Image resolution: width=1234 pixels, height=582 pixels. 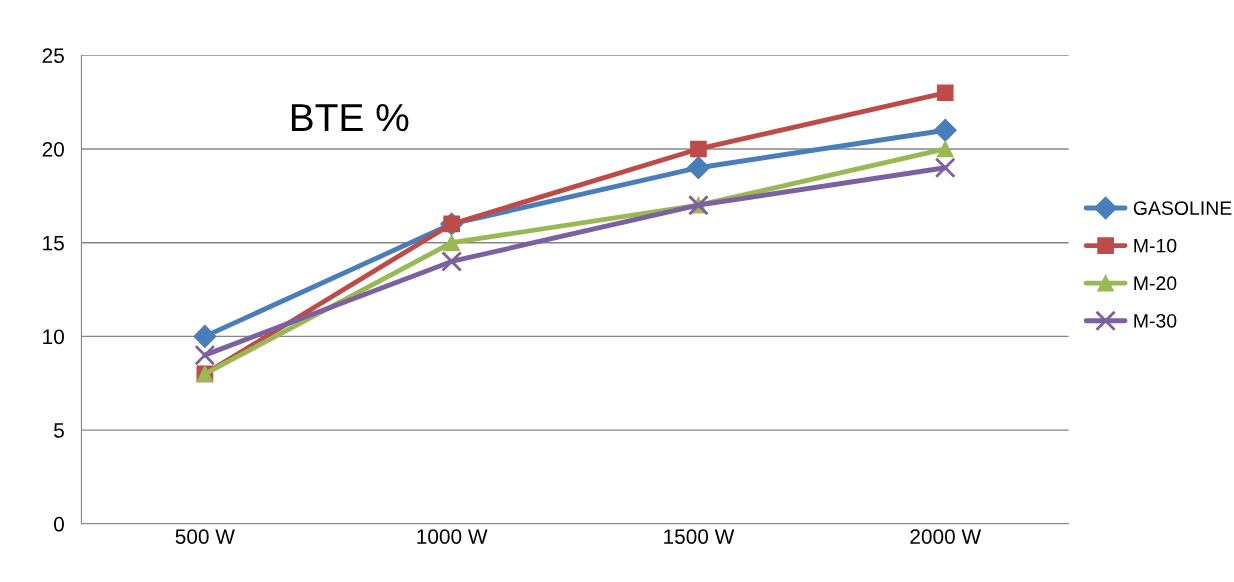 I want to click on y-tick-label: 10, so click(x=53, y=337).